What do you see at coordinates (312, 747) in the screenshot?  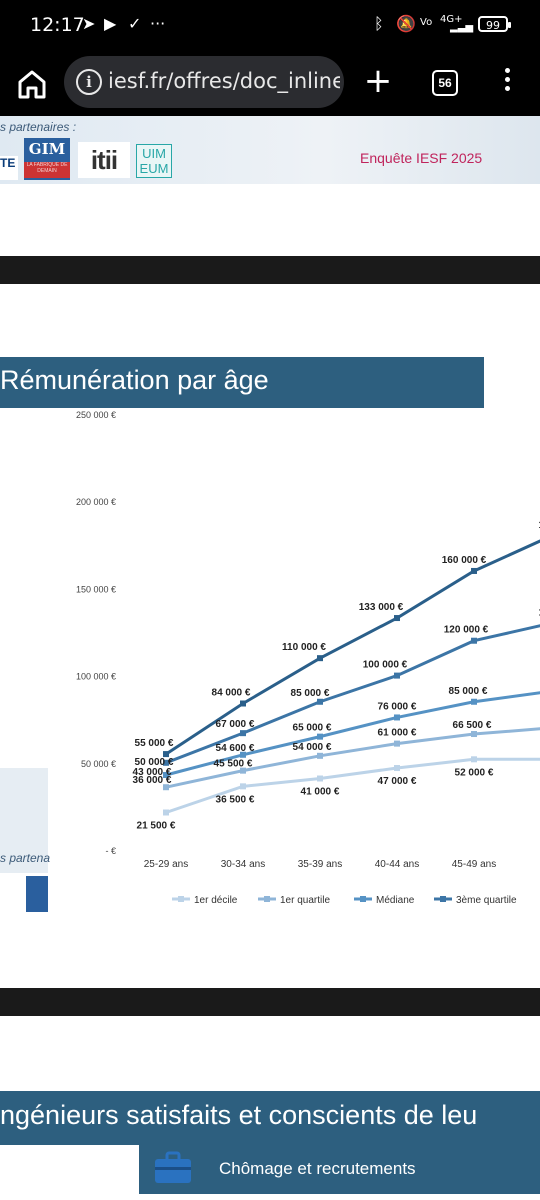 I see `data-label: 54 000 €` at bounding box center [312, 747].